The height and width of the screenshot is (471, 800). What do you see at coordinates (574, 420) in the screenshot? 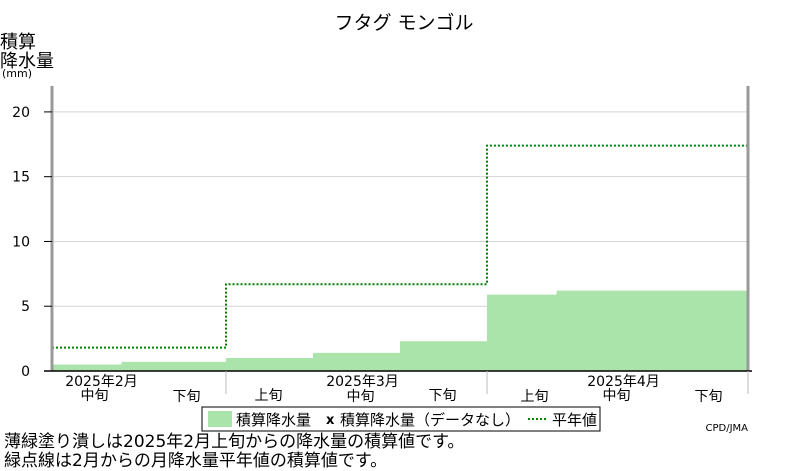
I see `legend-normal-label: 平年値` at bounding box center [574, 420].